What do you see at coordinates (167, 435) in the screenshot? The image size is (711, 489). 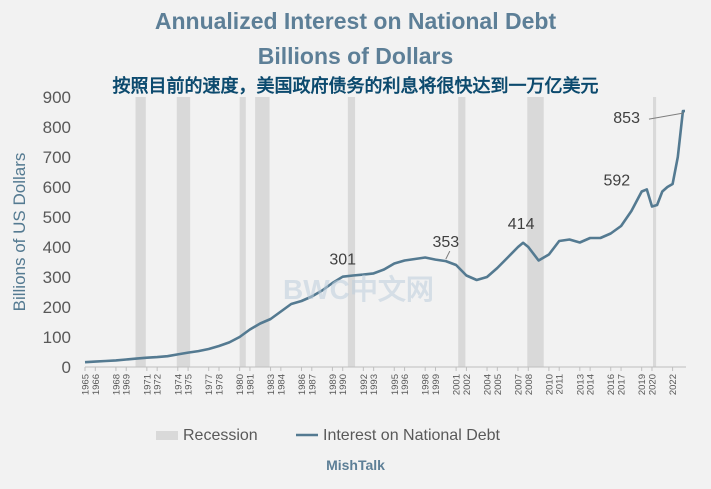 I see `legend-recession-swatch` at bounding box center [167, 435].